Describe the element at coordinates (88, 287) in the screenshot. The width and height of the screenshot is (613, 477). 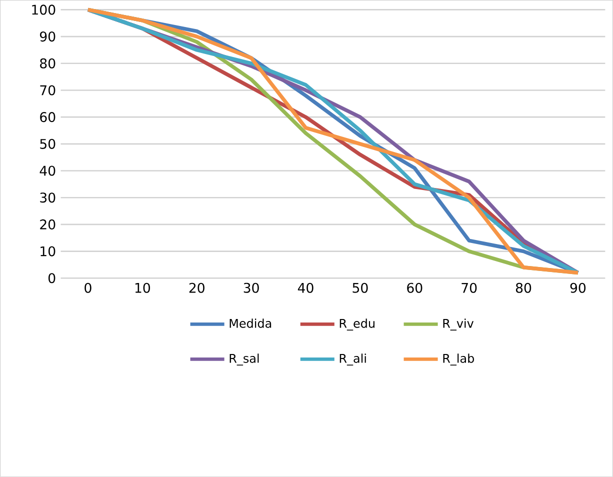
I see `x-tick-label: 0` at that location.